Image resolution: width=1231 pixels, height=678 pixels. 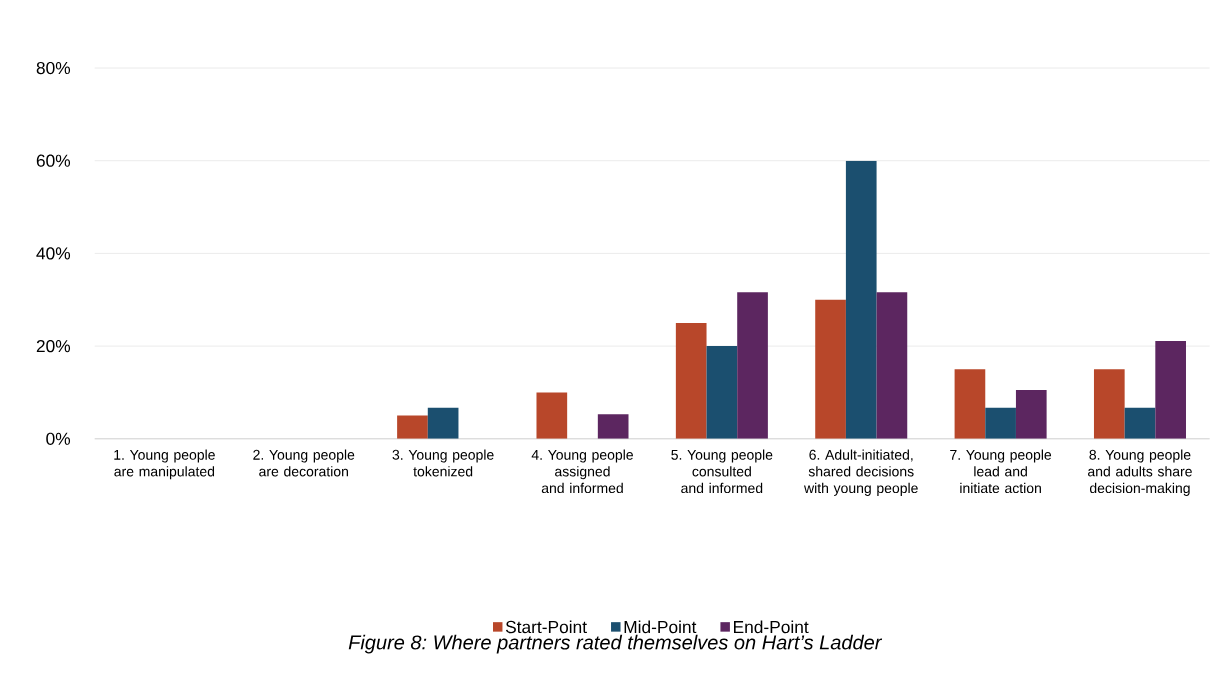 What do you see at coordinates (660, 627) in the screenshot?
I see `legend-label: Mid-Point` at bounding box center [660, 627].